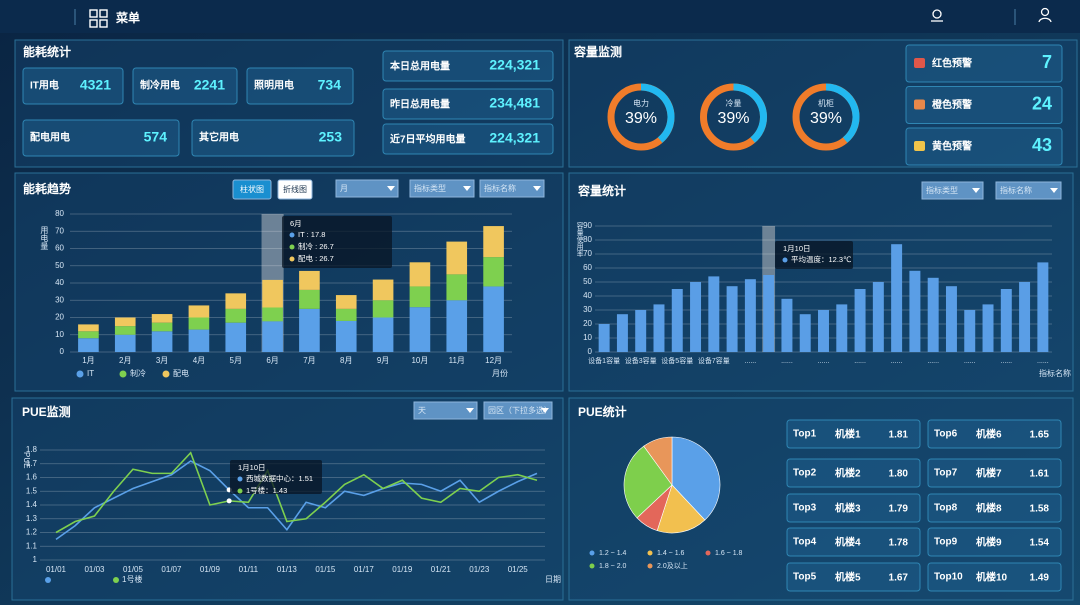  Describe the element at coordinates (344, 188) in the screenshot. I see `dropdown-label: 月` at that location.